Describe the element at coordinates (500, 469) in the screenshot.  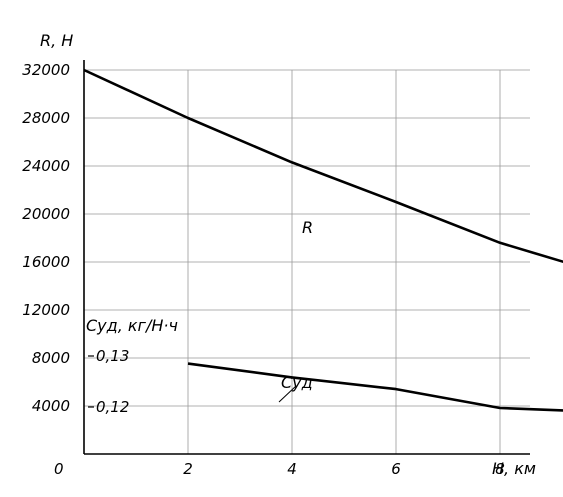
I see `x-tick-label: 8` at that location.